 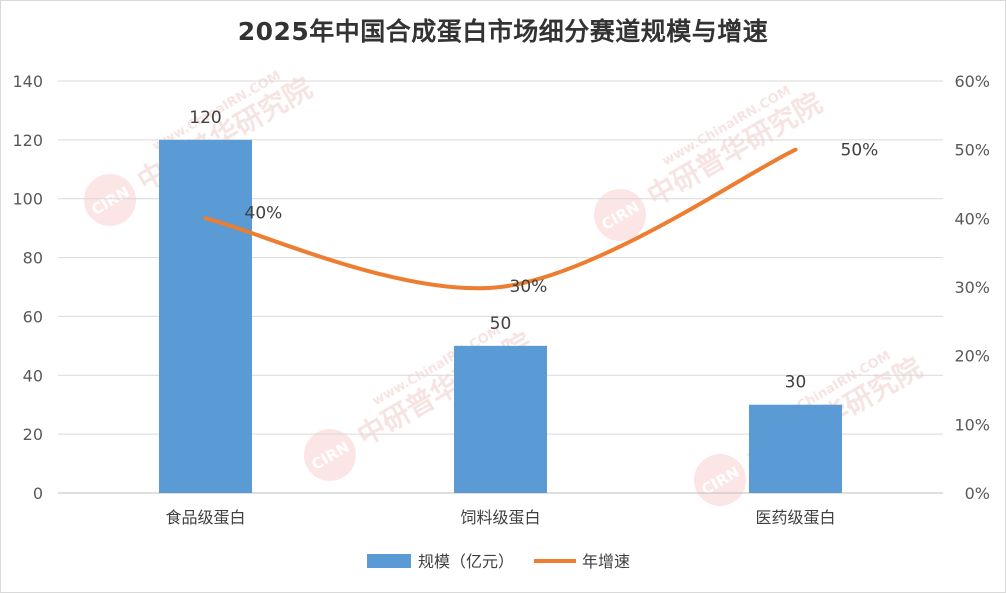 What do you see at coordinates (977, 493) in the screenshot?
I see `y-right-tick-label: 0%` at bounding box center [977, 493].